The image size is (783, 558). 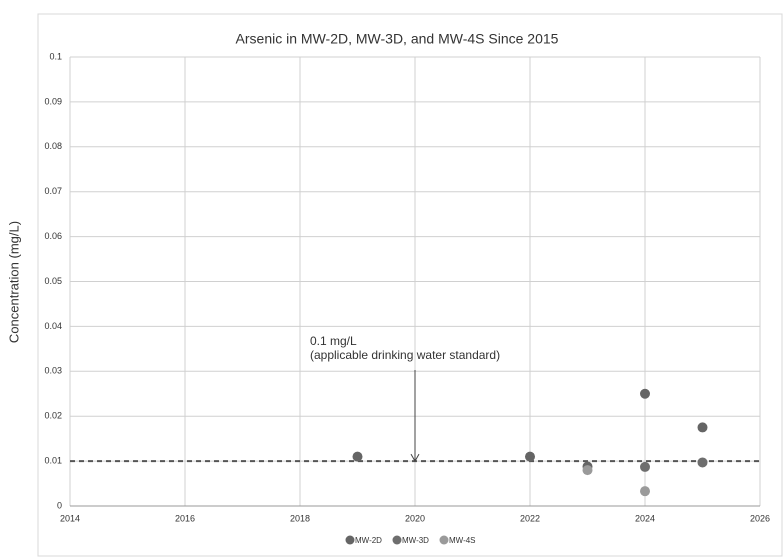 What do you see at coordinates (53, 236) in the screenshot?
I see `y-tick-label: 0.06` at bounding box center [53, 236].